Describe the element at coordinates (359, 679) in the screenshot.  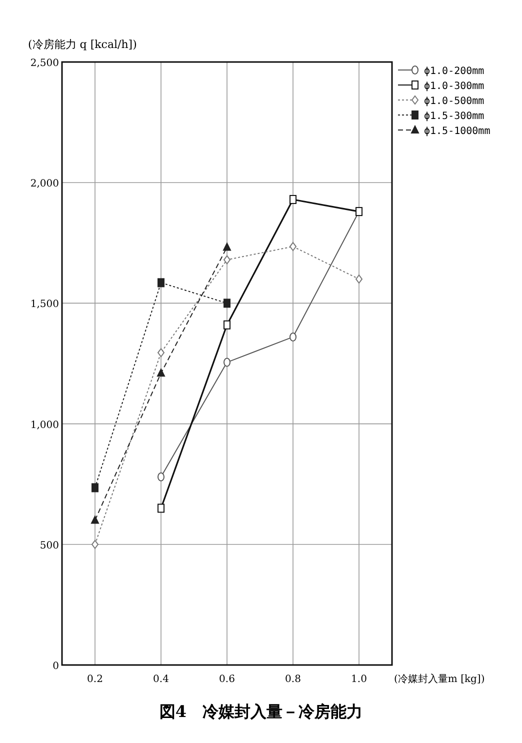
I see `x-tick-label: 1.0` at that location.